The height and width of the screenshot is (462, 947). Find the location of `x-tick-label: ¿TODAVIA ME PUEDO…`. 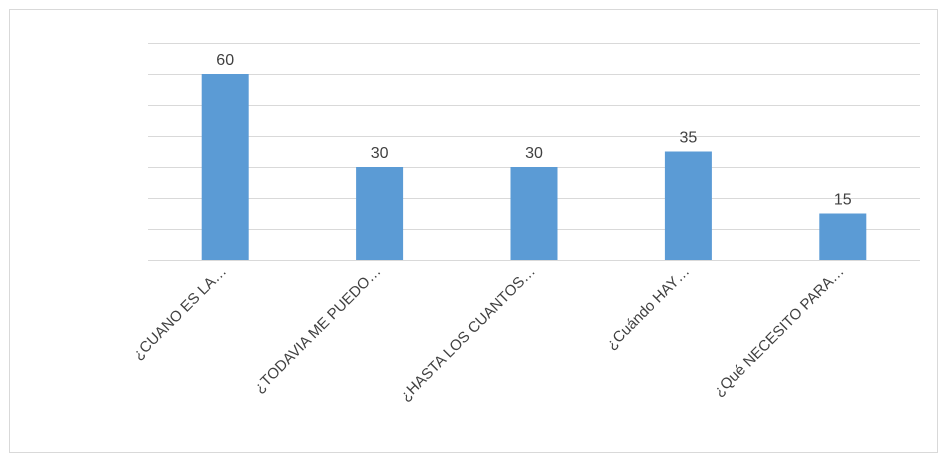

x-tick-label: ¿TODAVIA ME PUEDO… is located at coordinates (318, 330).